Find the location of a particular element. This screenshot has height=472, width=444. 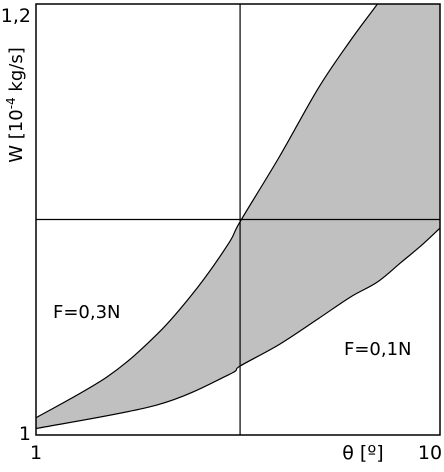

x-tick-label: 10 is located at coordinates (430, 453).